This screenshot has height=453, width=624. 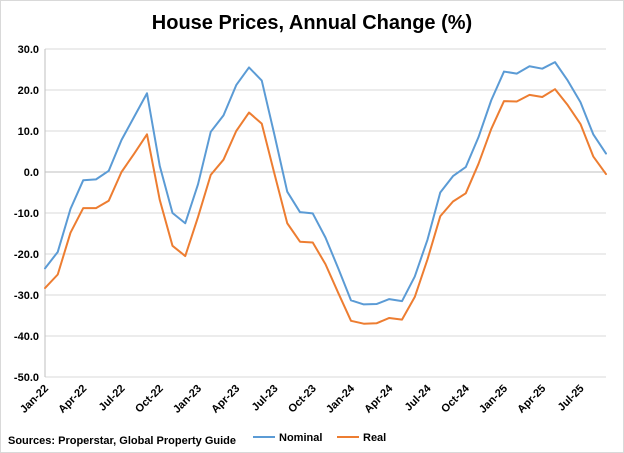 What do you see at coordinates (300, 438) in the screenshot?
I see `legend-label-nominal: Nominal` at bounding box center [300, 438].